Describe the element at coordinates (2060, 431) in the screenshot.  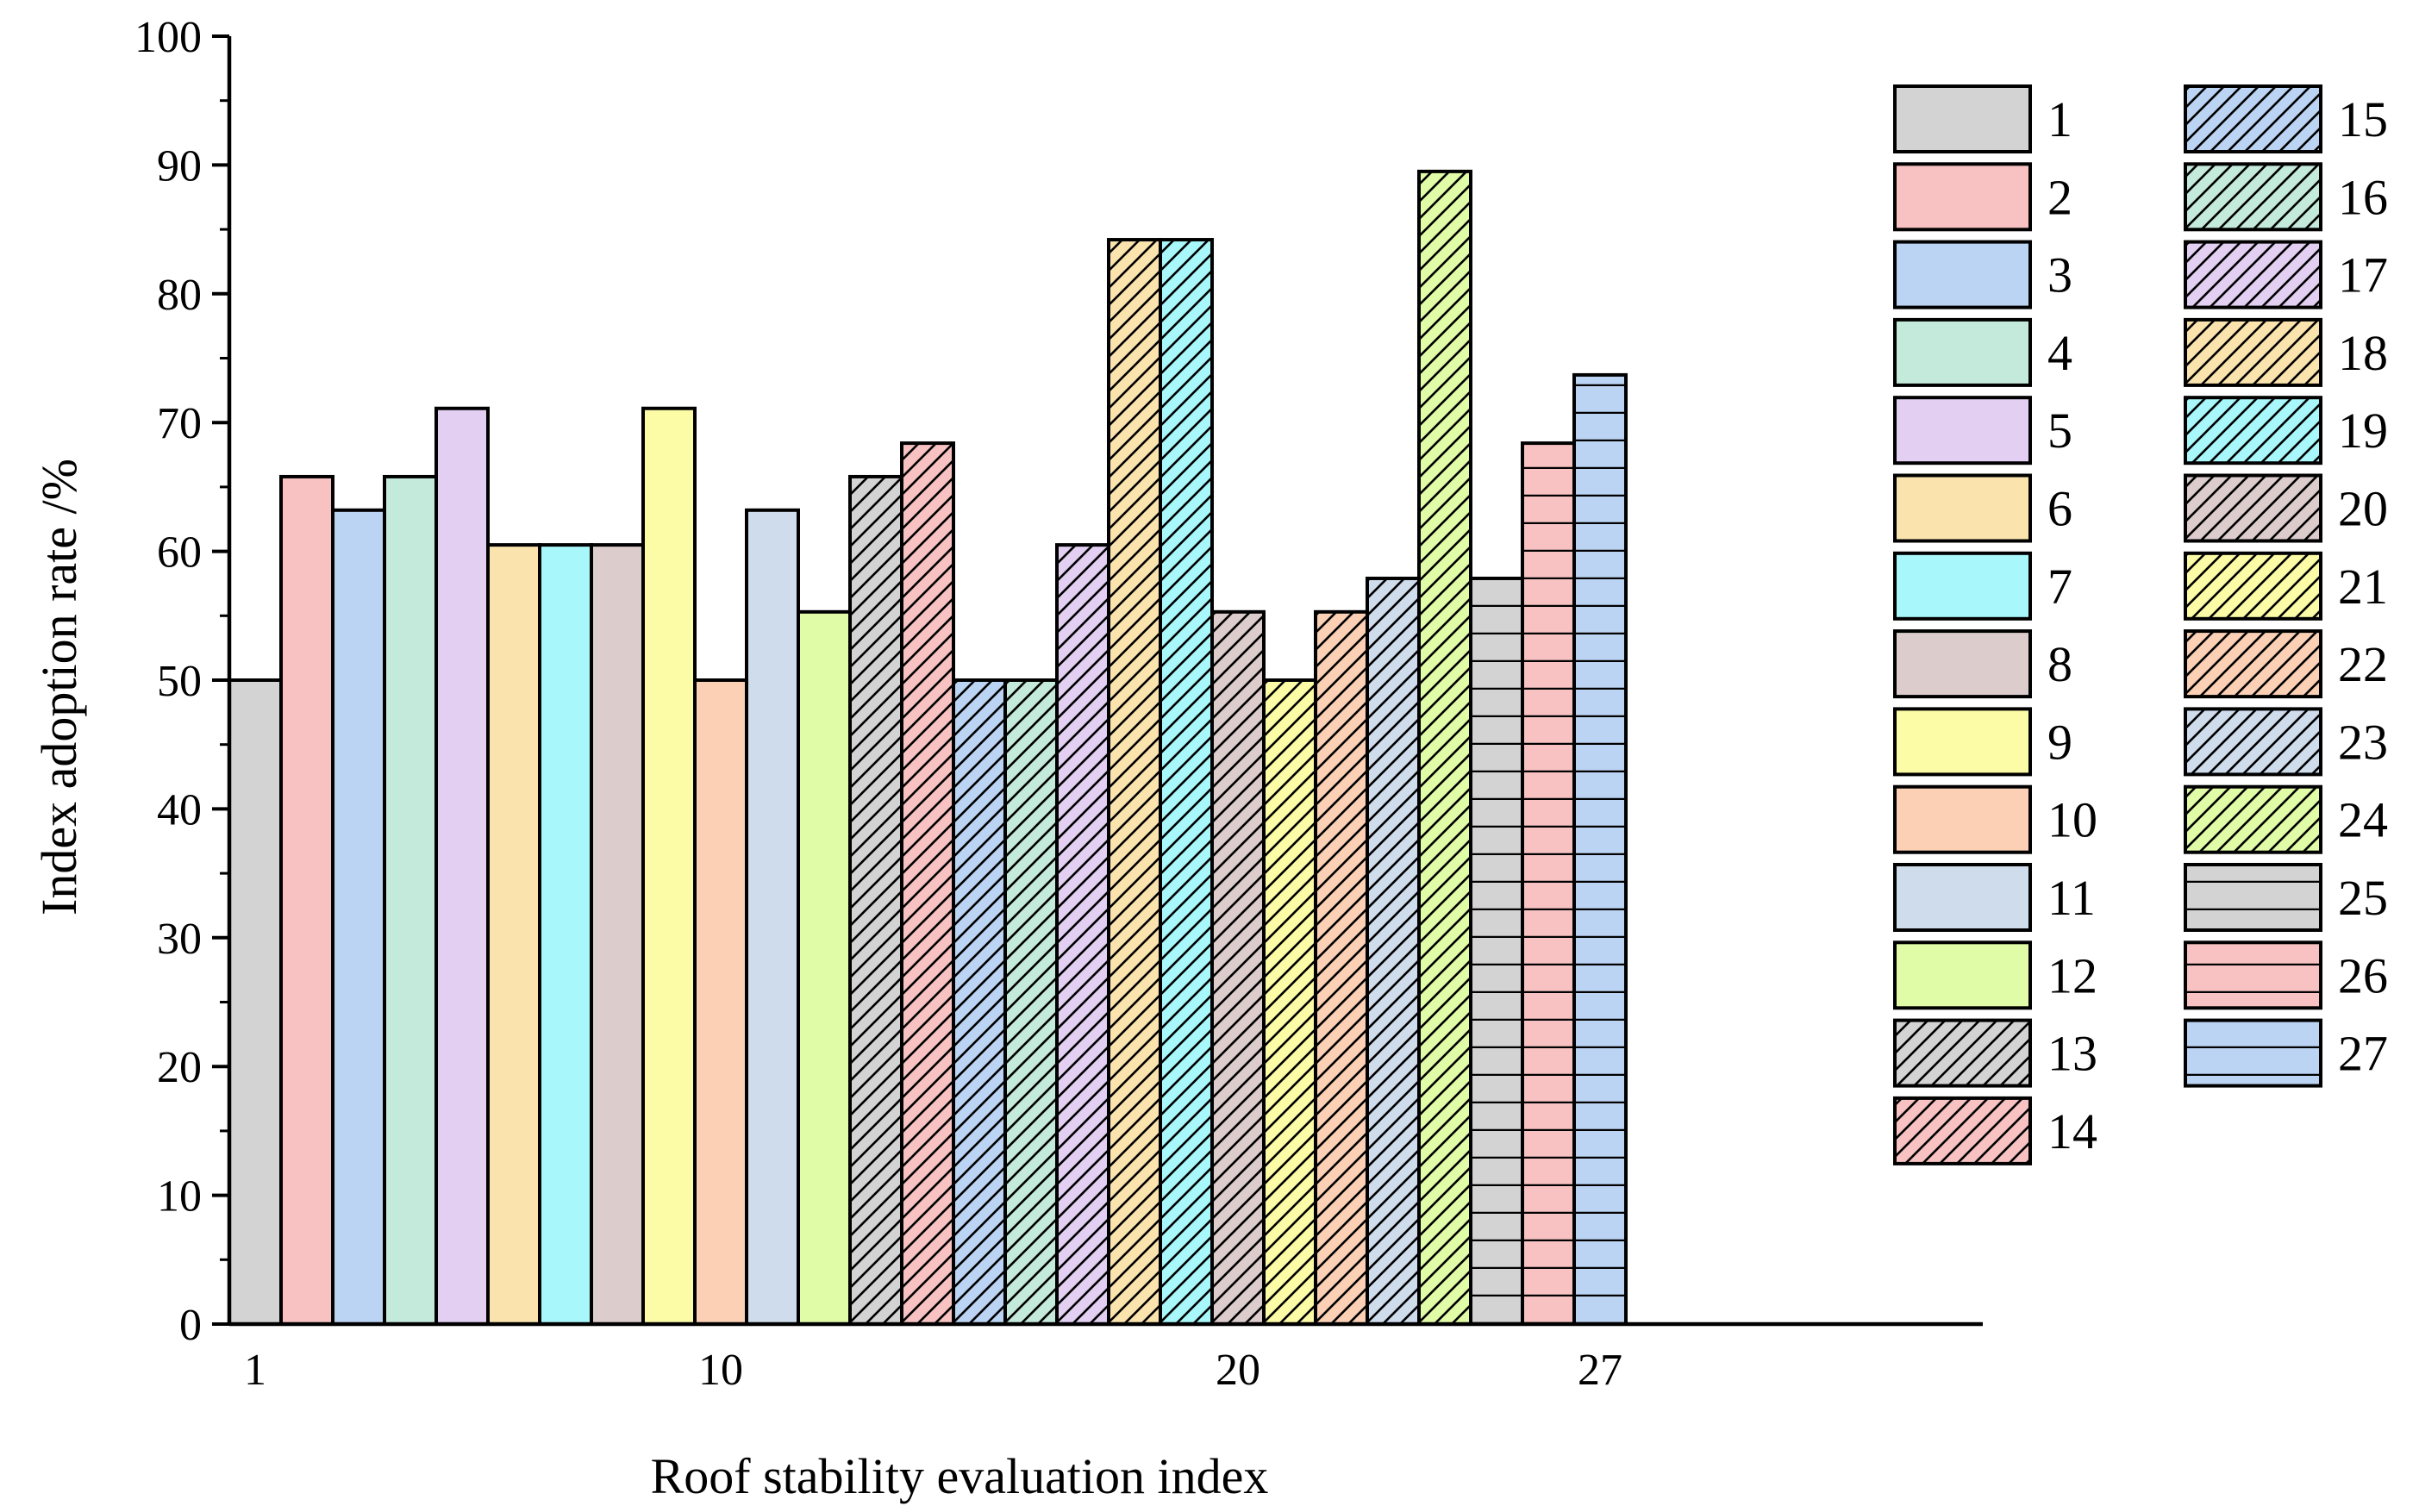
I see `legend-label-5: 5` at that location.